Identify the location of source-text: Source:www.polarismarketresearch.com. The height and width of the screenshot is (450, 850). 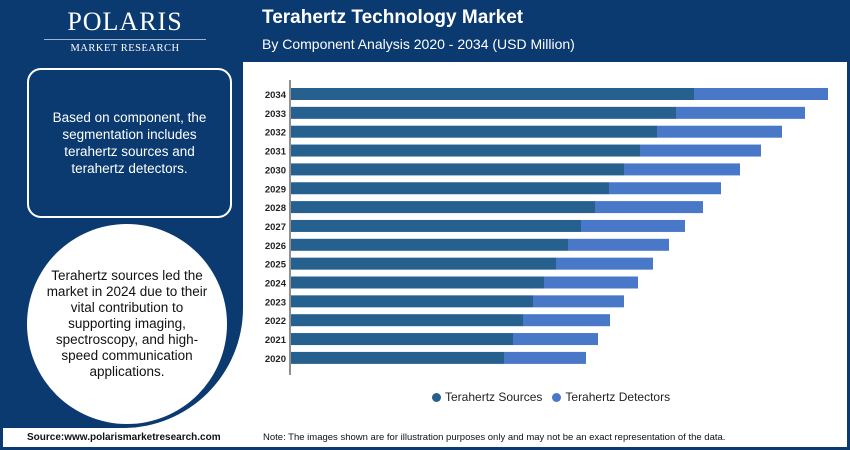
(124, 437).